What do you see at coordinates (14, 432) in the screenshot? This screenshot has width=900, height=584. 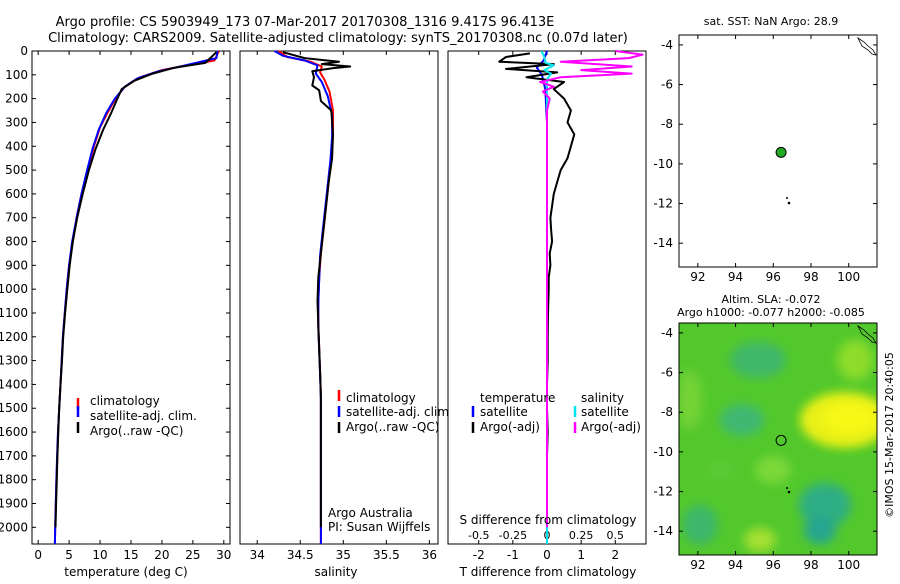 I see `depth-tick-label: 1600` at bounding box center [14, 432].